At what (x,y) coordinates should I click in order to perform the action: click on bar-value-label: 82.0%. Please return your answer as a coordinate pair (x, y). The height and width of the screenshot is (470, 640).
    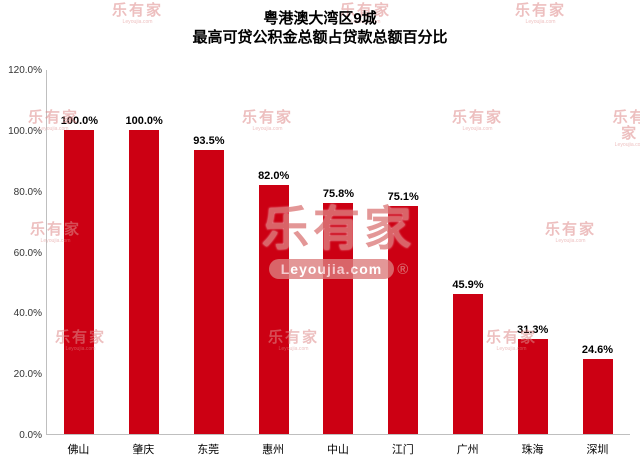
    Looking at the image, I should click on (274, 175).